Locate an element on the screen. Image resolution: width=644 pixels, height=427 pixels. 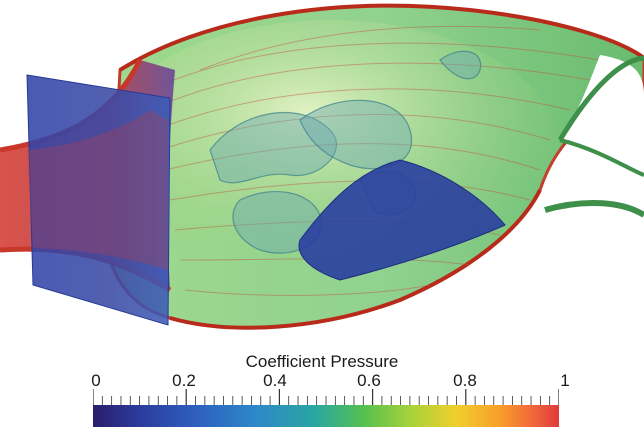
tick-label-0-2: 0.2 is located at coordinates (184, 380).